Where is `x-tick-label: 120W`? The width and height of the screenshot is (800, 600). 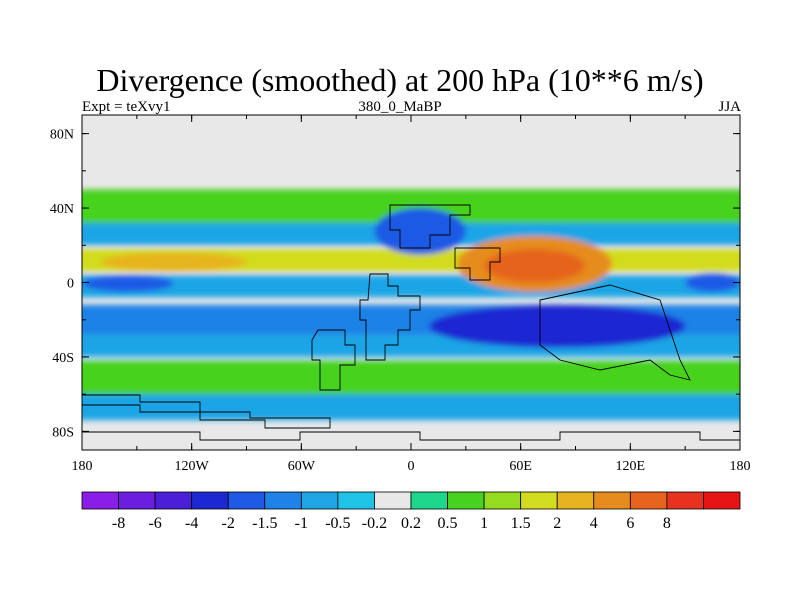 x-tick-label: 120W is located at coordinates (192, 466).